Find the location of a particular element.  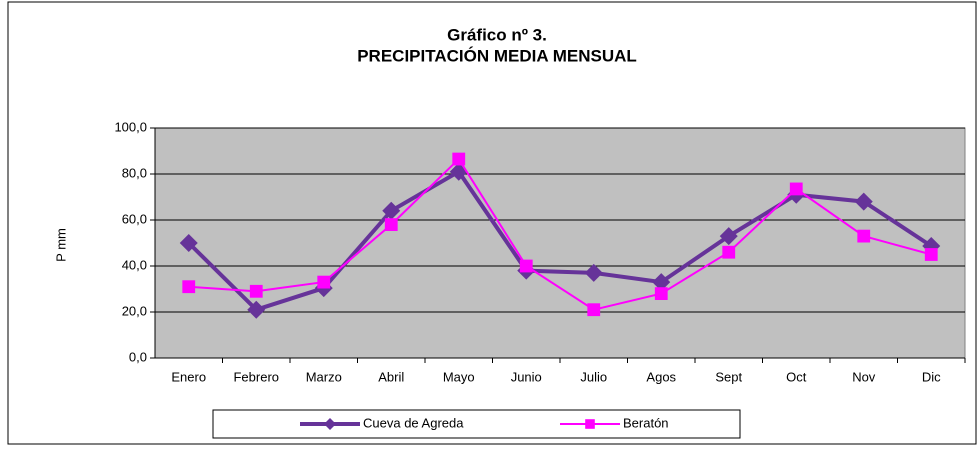

x-tick-label: Julio is located at coordinates (593, 376).